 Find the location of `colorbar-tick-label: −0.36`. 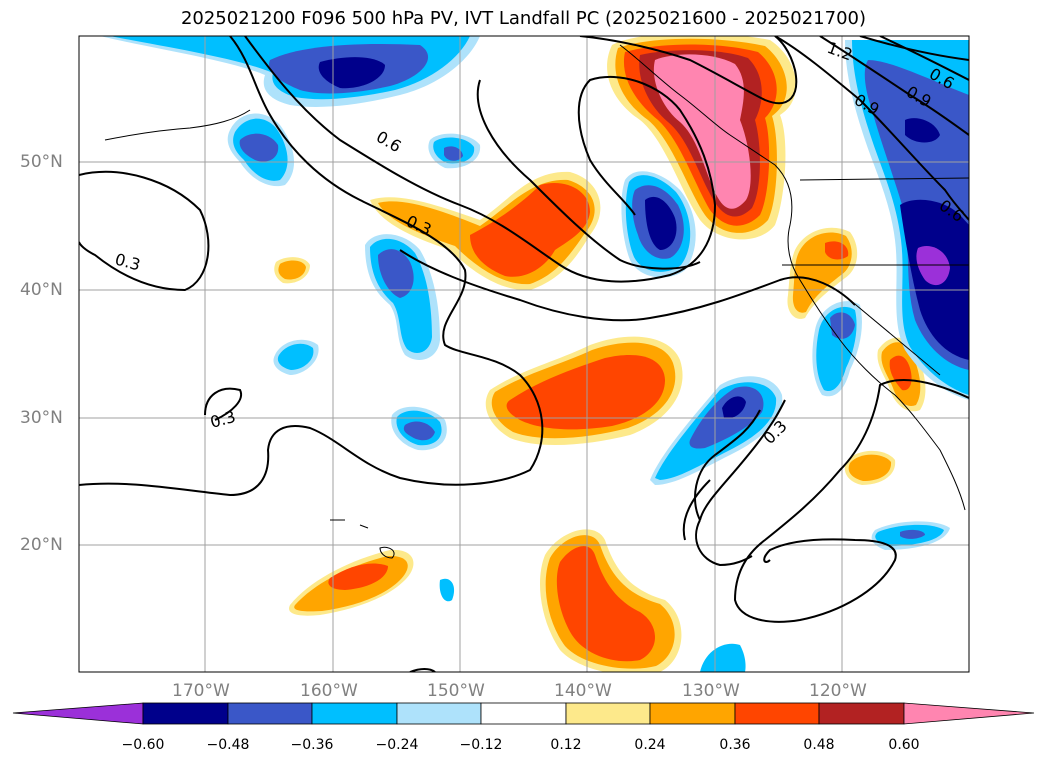

colorbar-tick-label: −0.36 is located at coordinates (312, 745).